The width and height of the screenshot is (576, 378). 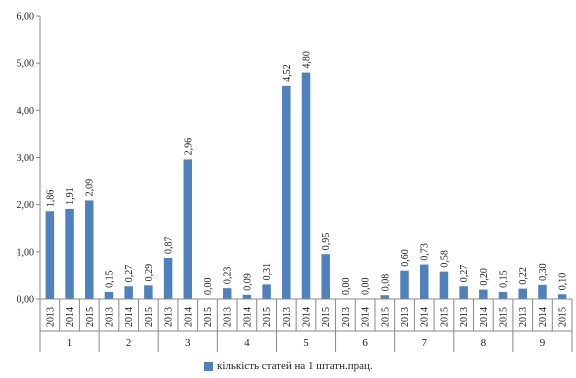 I want to click on x-group-label: 2, so click(x=129, y=343).